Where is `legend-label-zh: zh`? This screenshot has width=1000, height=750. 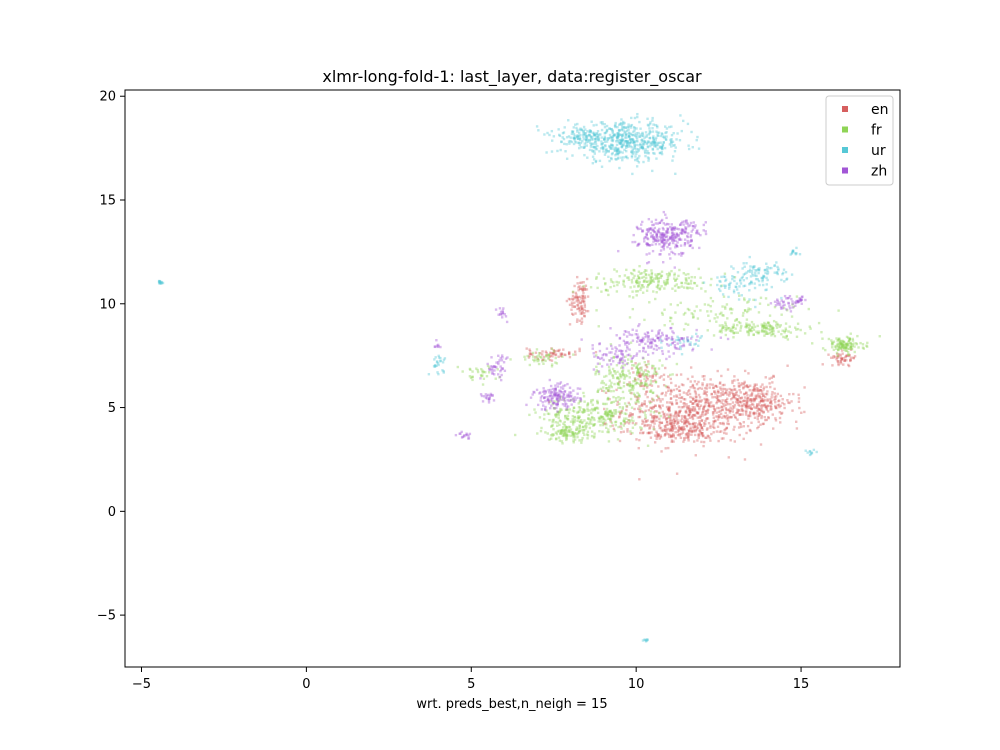
legend-label-zh: zh is located at coordinates (879, 172).